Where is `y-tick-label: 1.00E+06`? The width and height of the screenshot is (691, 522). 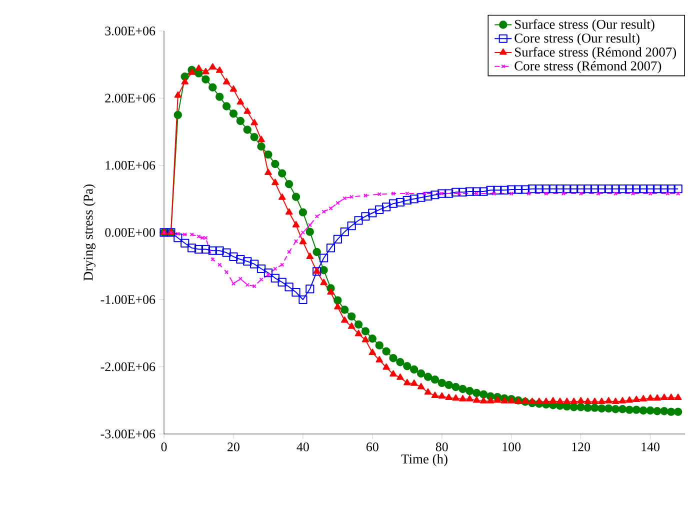 y-tick-label: 1.00E+06 is located at coordinates (131, 165).